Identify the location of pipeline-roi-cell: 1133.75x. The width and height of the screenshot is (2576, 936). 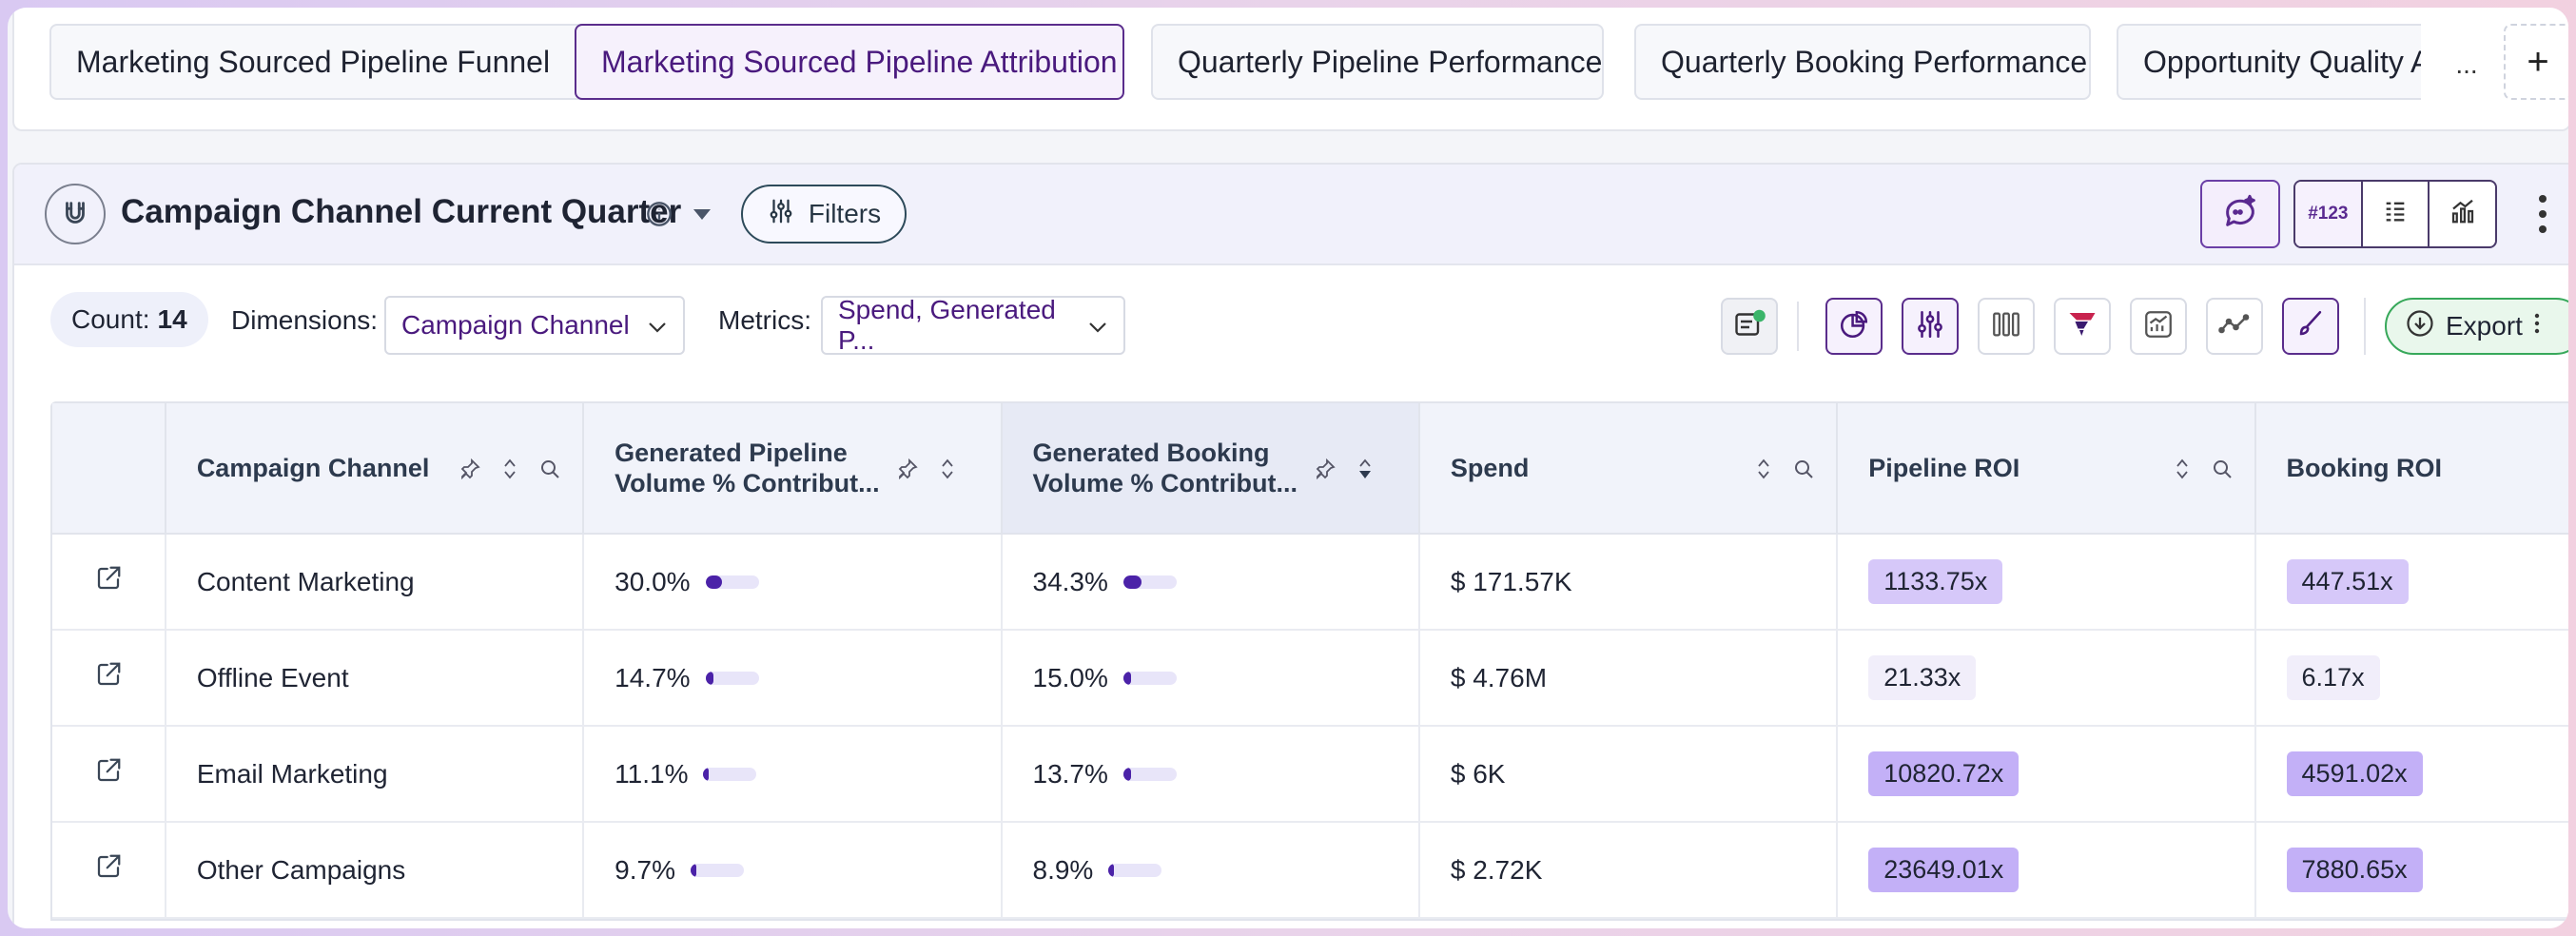
(2047, 582).